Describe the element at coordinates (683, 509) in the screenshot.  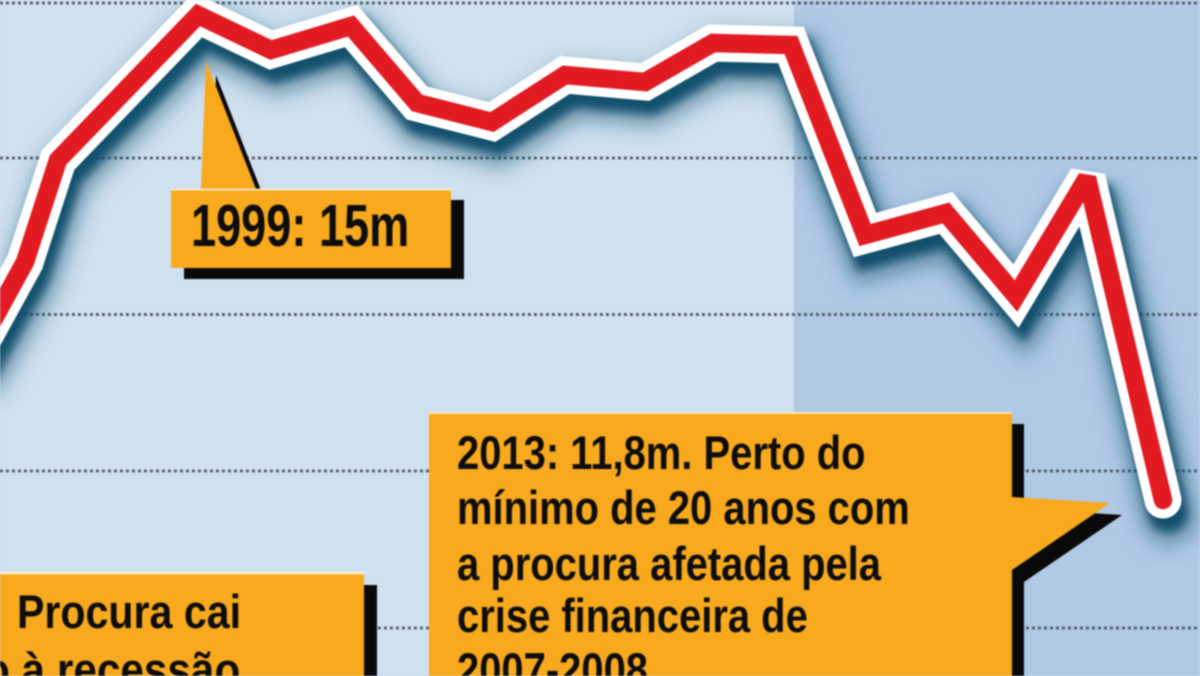
I see `svg-text: mínimo de 20 anos com` at that location.